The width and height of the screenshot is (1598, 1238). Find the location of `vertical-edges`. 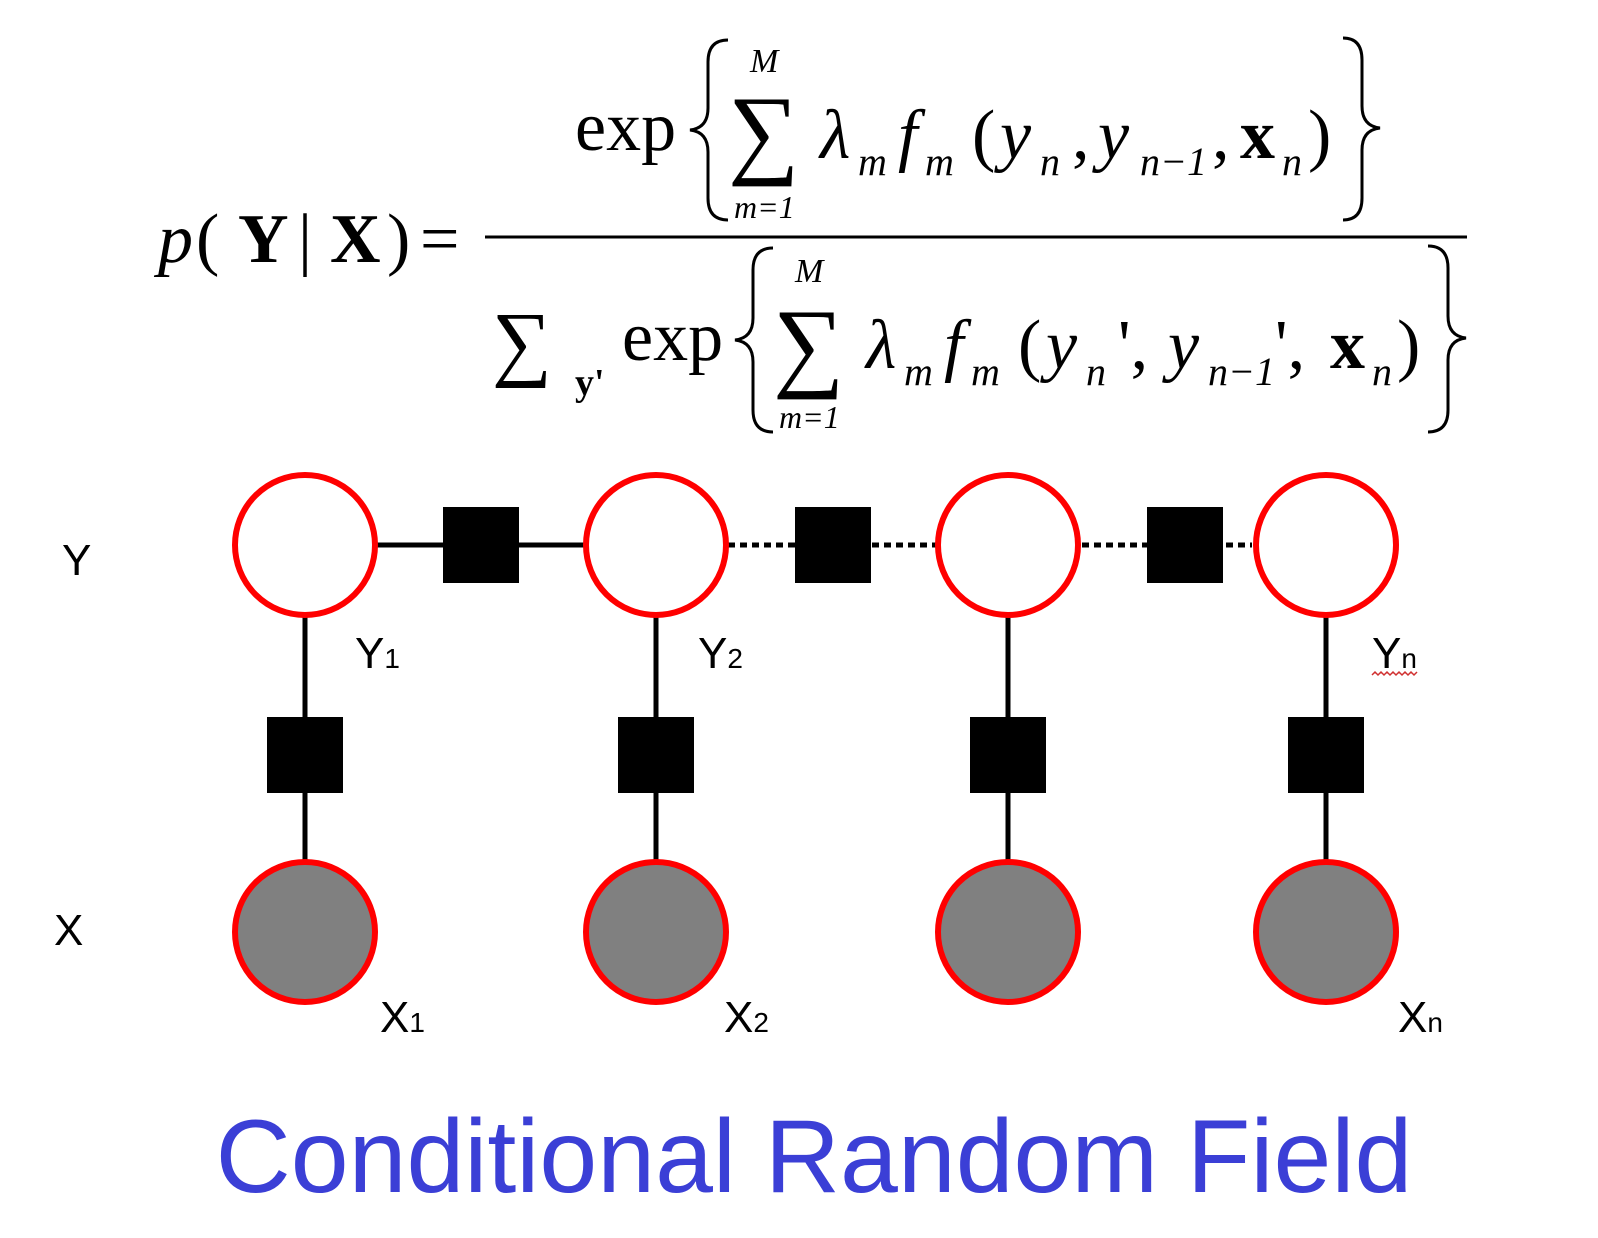

vertical-edges is located at coordinates (815, 738).